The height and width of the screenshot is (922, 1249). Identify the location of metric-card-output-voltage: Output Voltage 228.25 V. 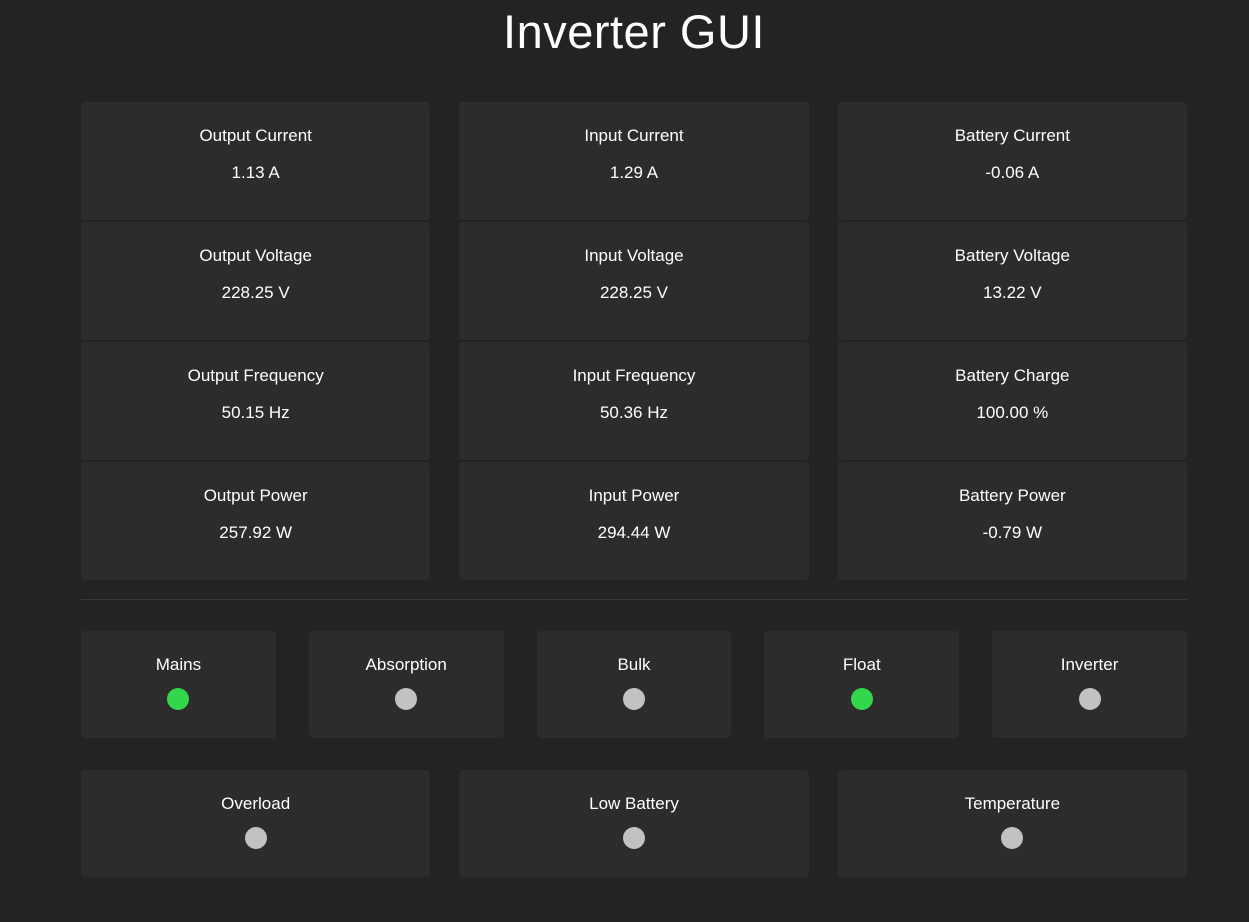
(256, 281).